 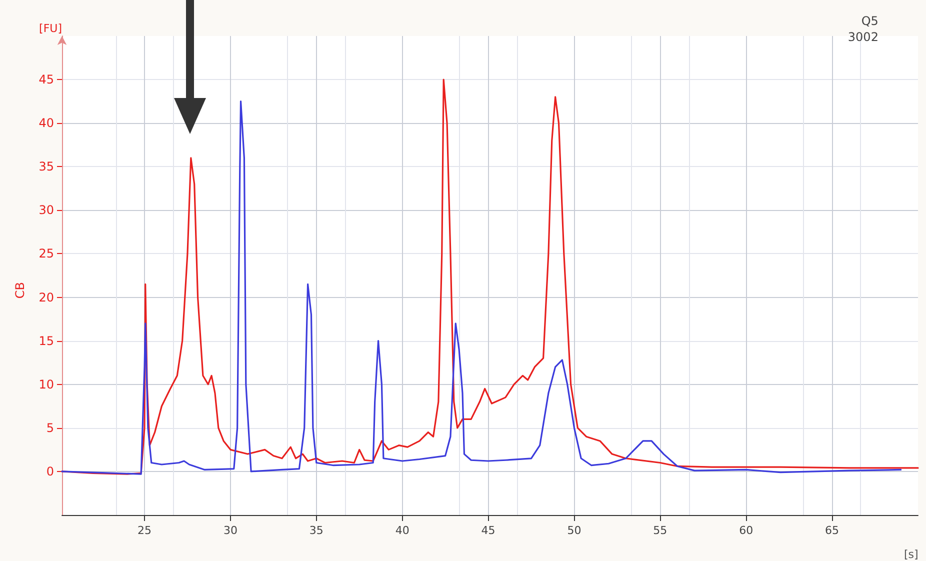 I want to click on x-tick-label: 50, so click(x=574, y=530).